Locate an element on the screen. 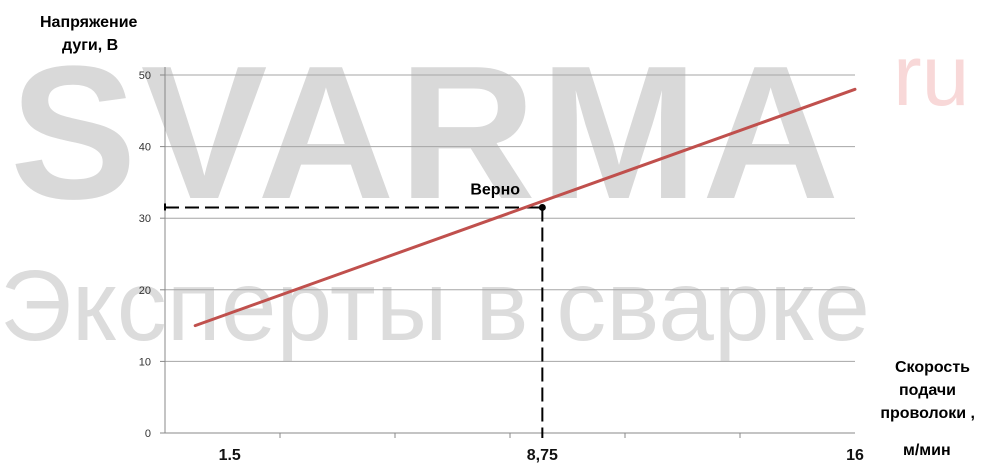  y-tick-label: 20 is located at coordinates (145, 291).